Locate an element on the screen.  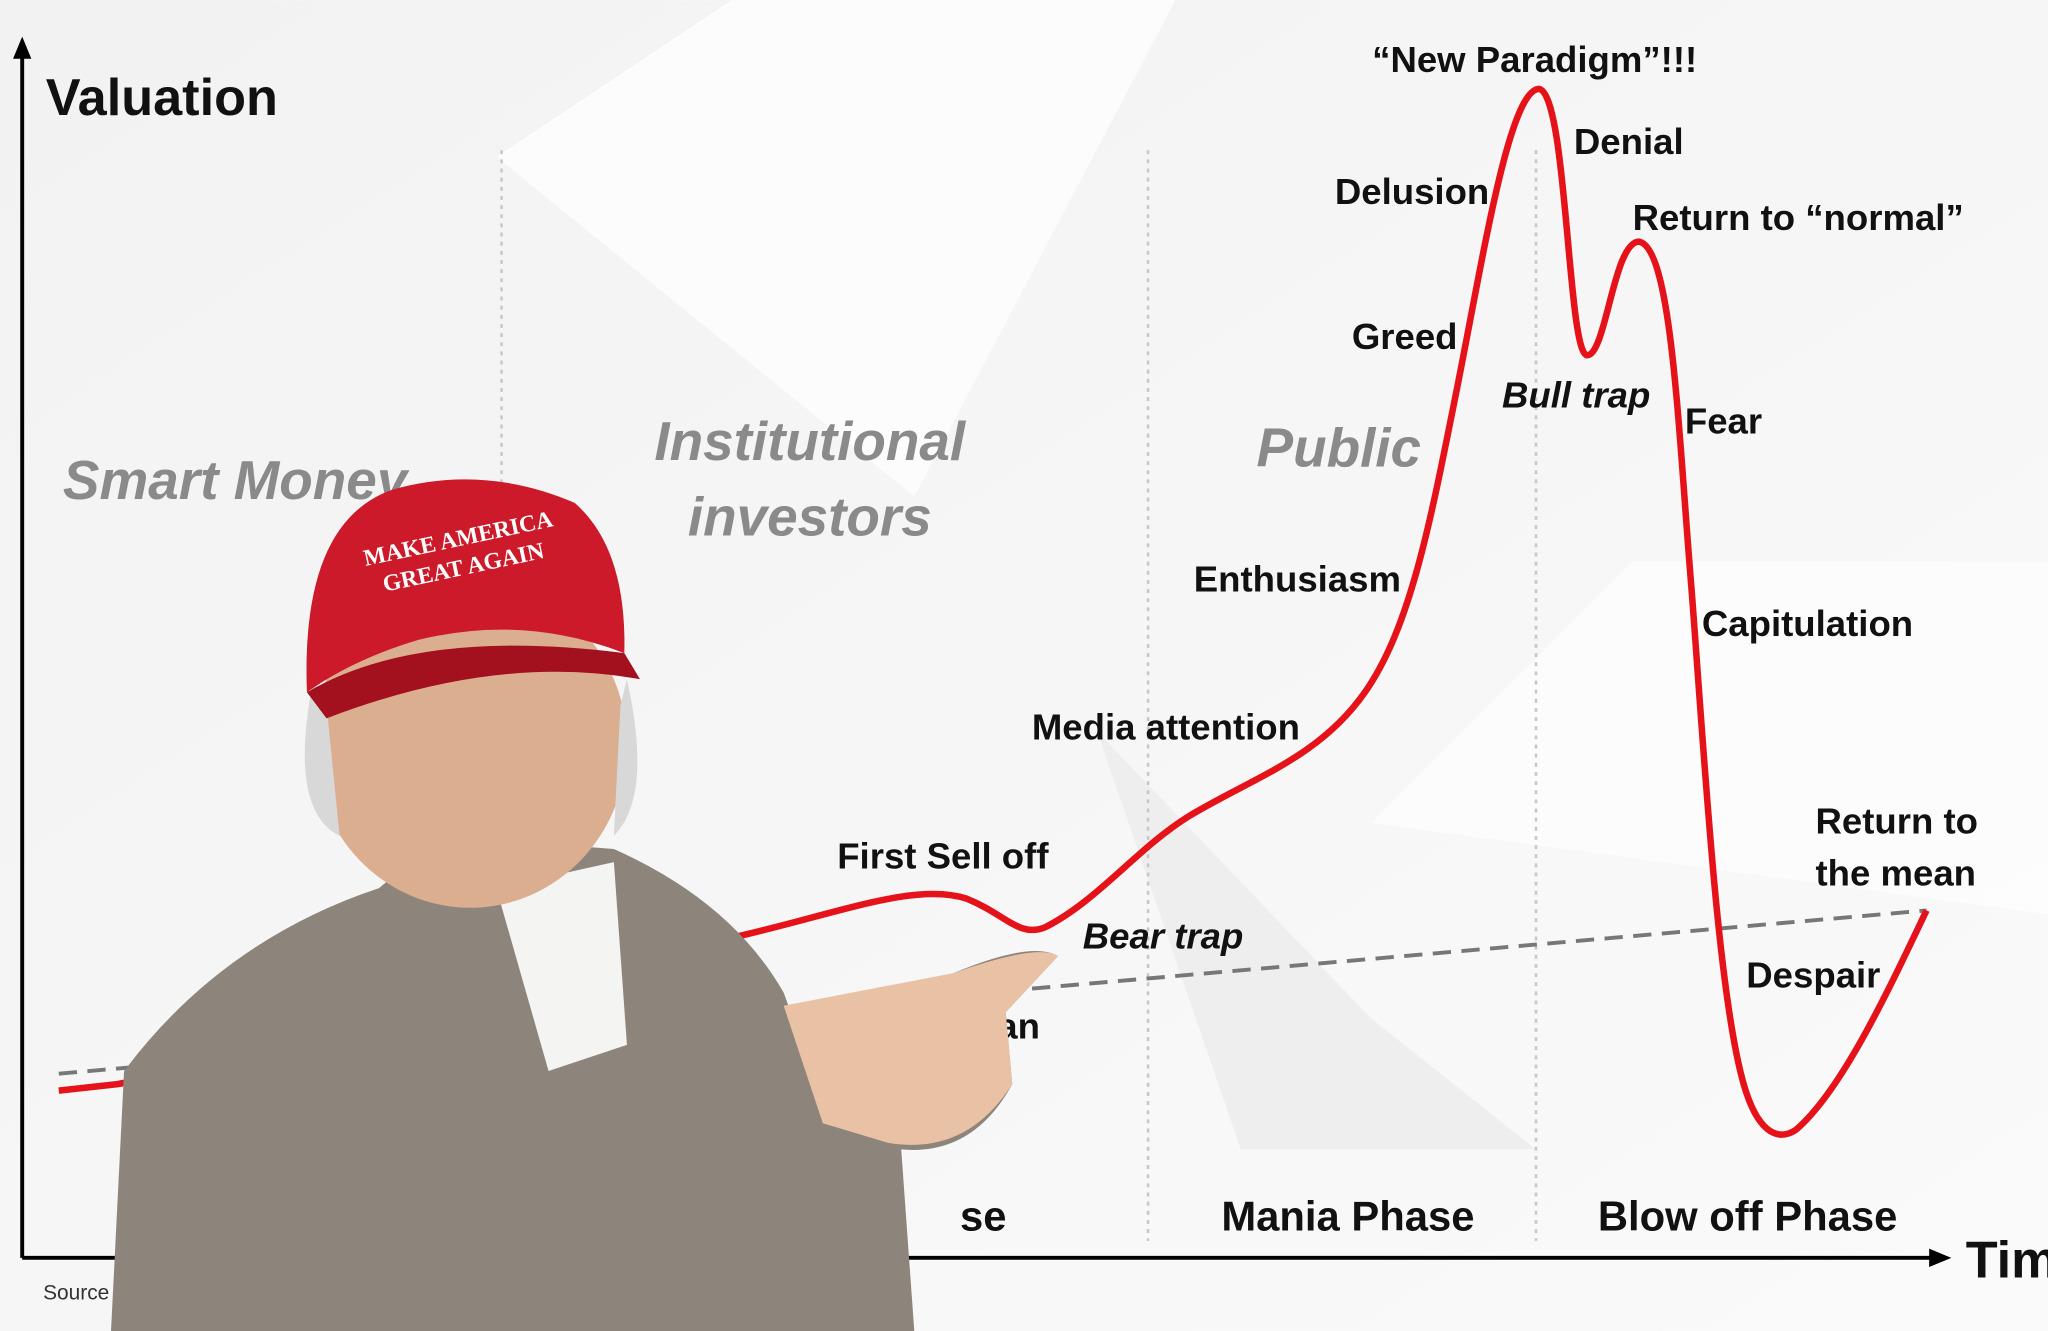
annotation: Capitulation is located at coordinates (1807, 623).